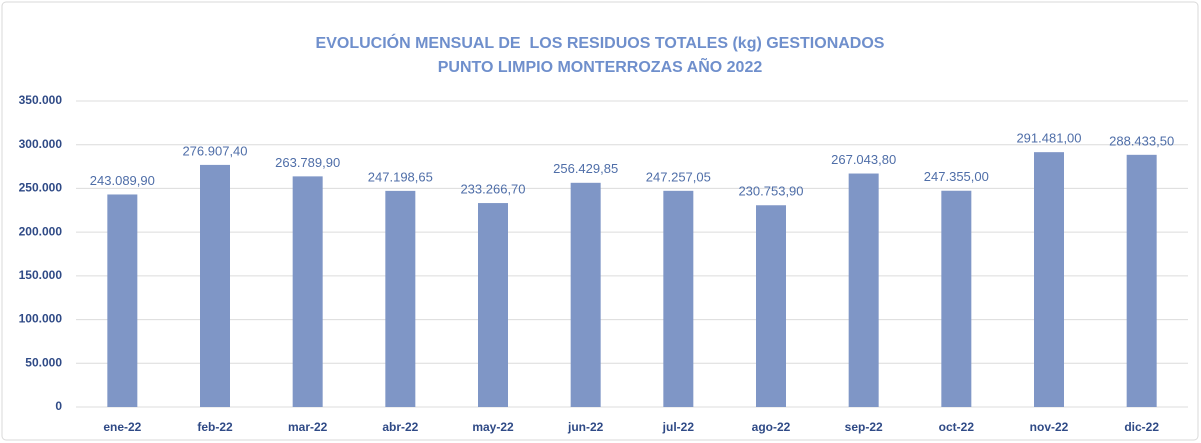 The width and height of the screenshot is (1201, 443). What do you see at coordinates (1141, 140) in the screenshot?
I see `data-label: 288.433,50` at bounding box center [1141, 140].